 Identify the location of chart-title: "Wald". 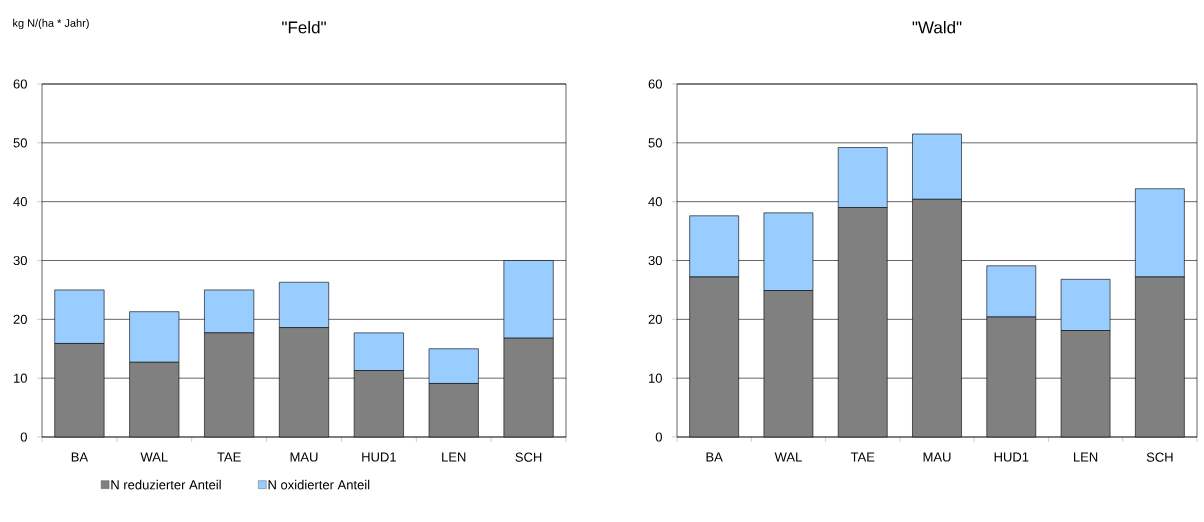
(937, 27).